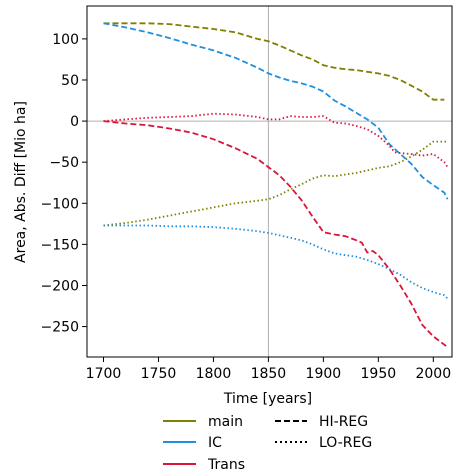 The width and height of the screenshot is (462, 476). Describe the element at coordinates (60, 245) in the screenshot. I see `y-tick-label: −150` at that location.